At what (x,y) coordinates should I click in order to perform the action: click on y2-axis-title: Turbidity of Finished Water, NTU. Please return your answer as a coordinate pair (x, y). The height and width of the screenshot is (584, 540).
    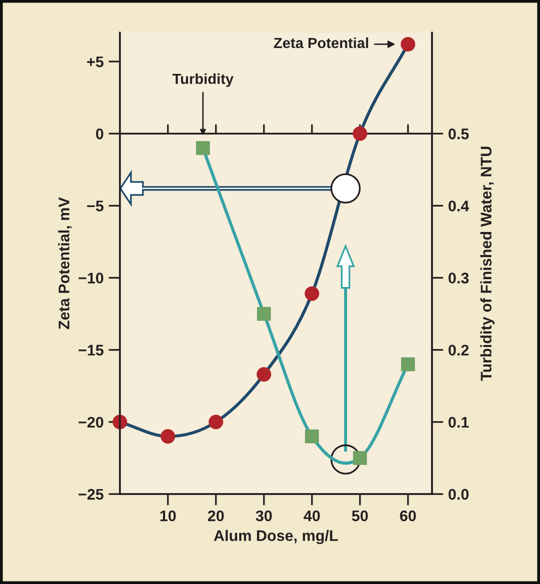
    Looking at the image, I should click on (487, 263).